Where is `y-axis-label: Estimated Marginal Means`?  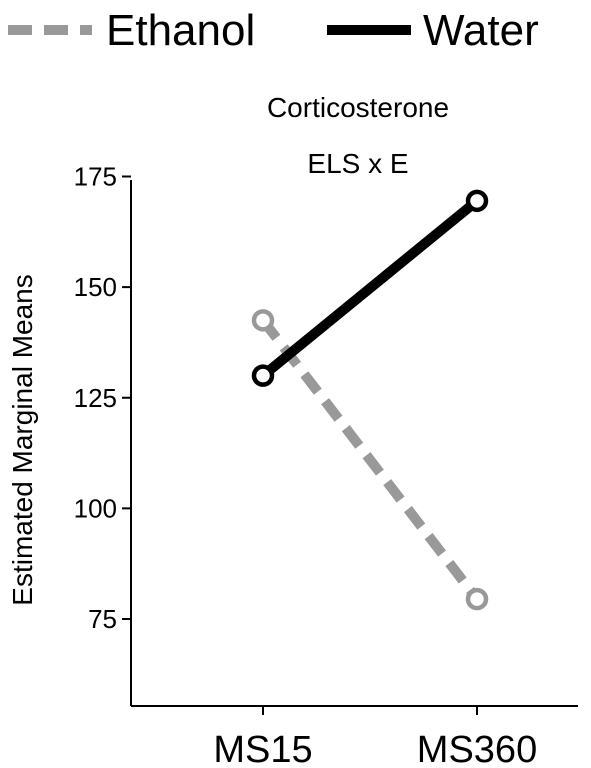
y-axis-label: Estimated Marginal Means is located at coordinates (22, 439).